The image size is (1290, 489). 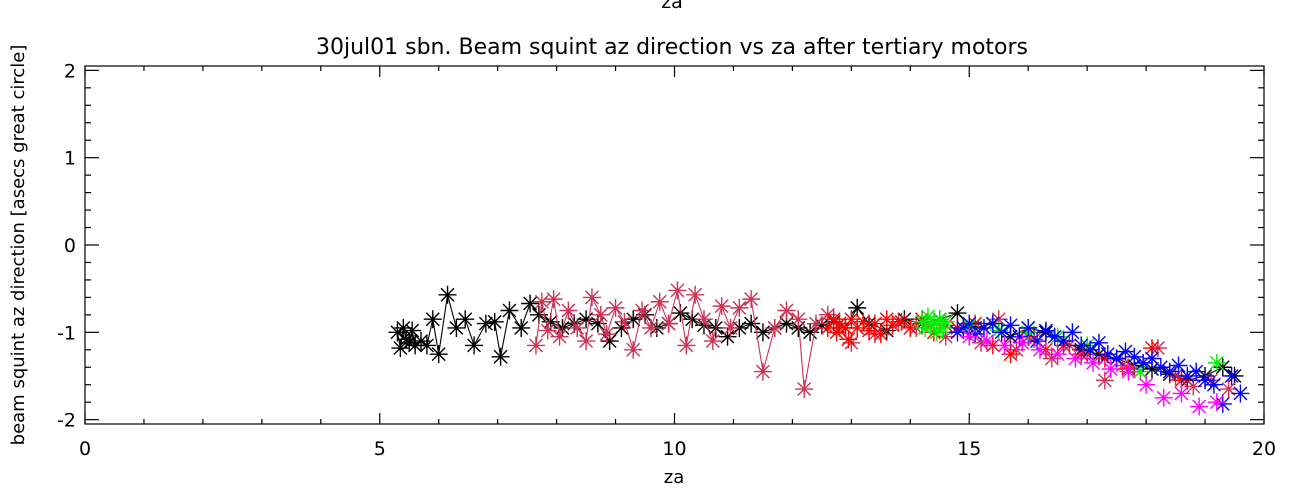 What do you see at coordinates (674, 449) in the screenshot?
I see `x-tick-label: 10` at bounding box center [674, 449].